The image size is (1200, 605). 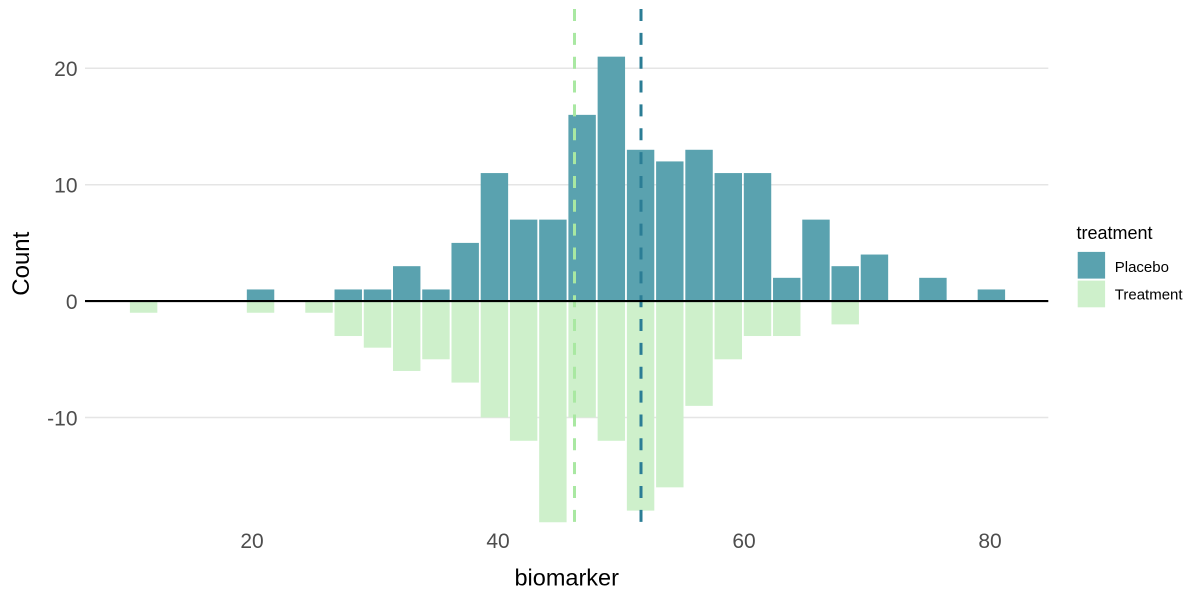 What do you see at coordinates (566, 578) in the screenshot?
I see `svg-text: biomarker` at bounding box center [566, 578].